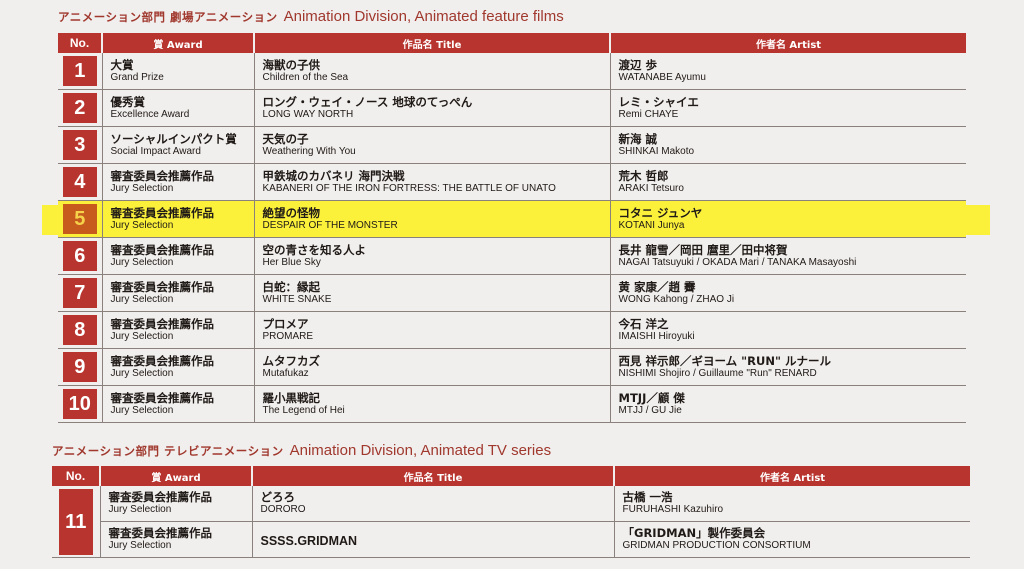  I want to click on artist-en: FURUHASHI Kazuhiro, so click(673, 510).